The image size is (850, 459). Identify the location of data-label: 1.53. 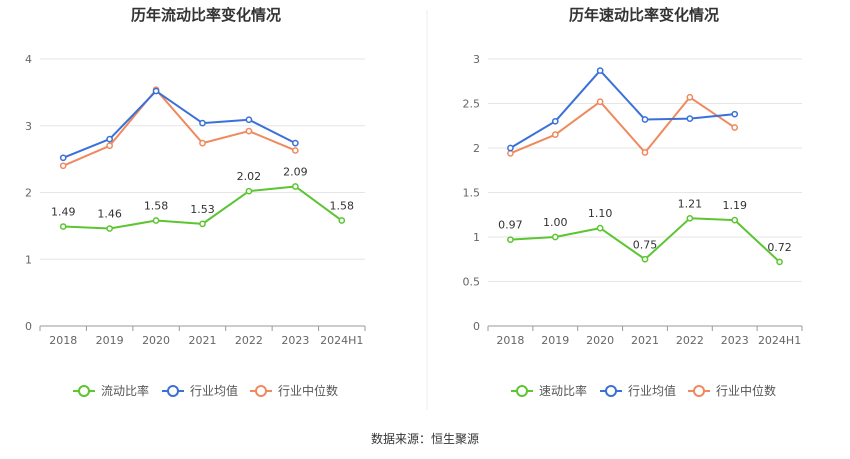
(202, 209).